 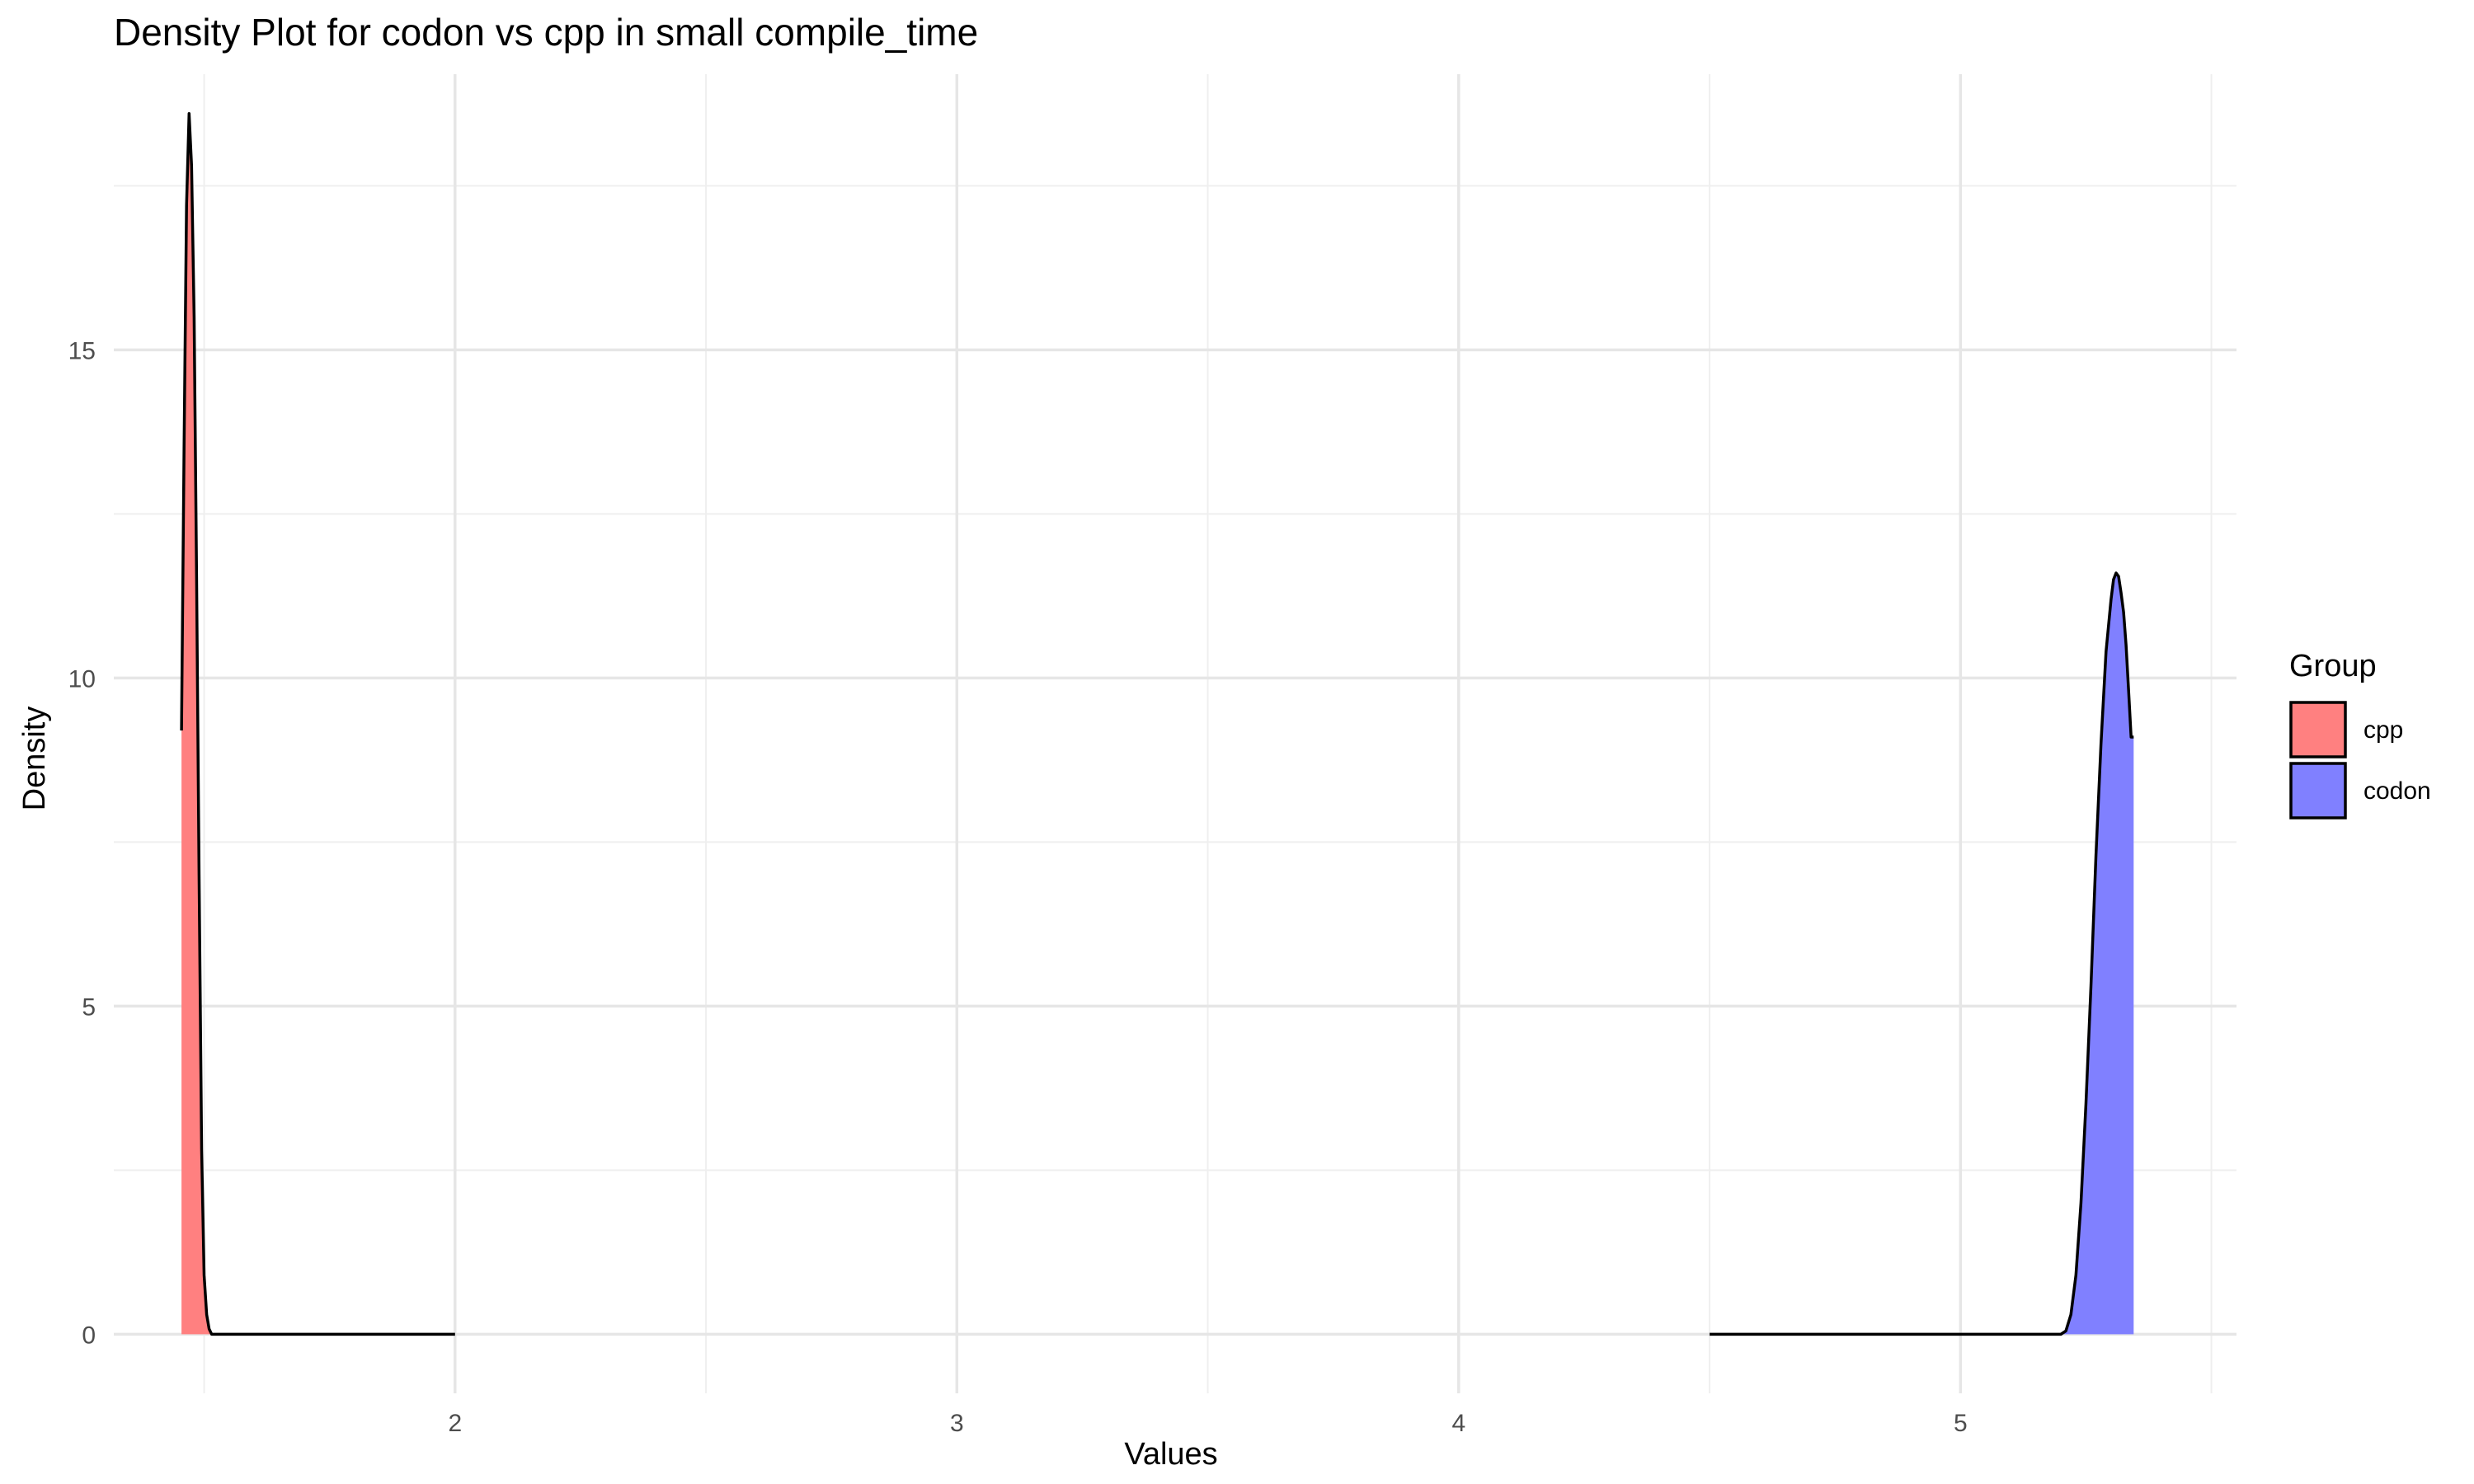 I want to click on density-line-codon, so click(x=1922, y=953).